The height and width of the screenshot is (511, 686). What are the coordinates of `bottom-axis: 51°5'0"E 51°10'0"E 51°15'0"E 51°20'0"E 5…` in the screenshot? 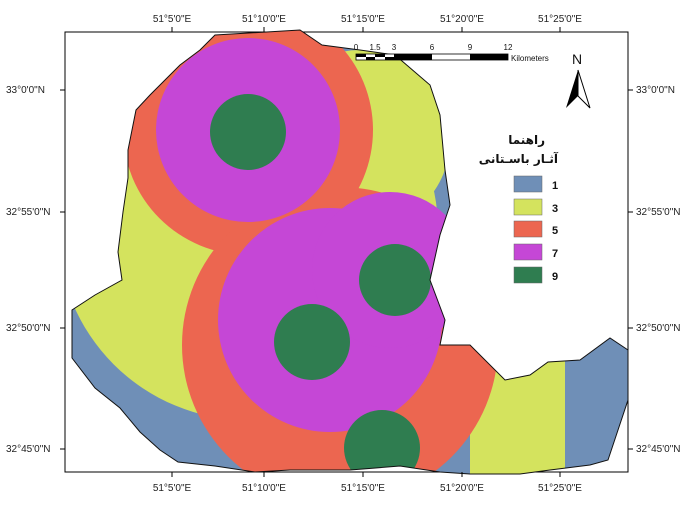 It's located at (367, 483).